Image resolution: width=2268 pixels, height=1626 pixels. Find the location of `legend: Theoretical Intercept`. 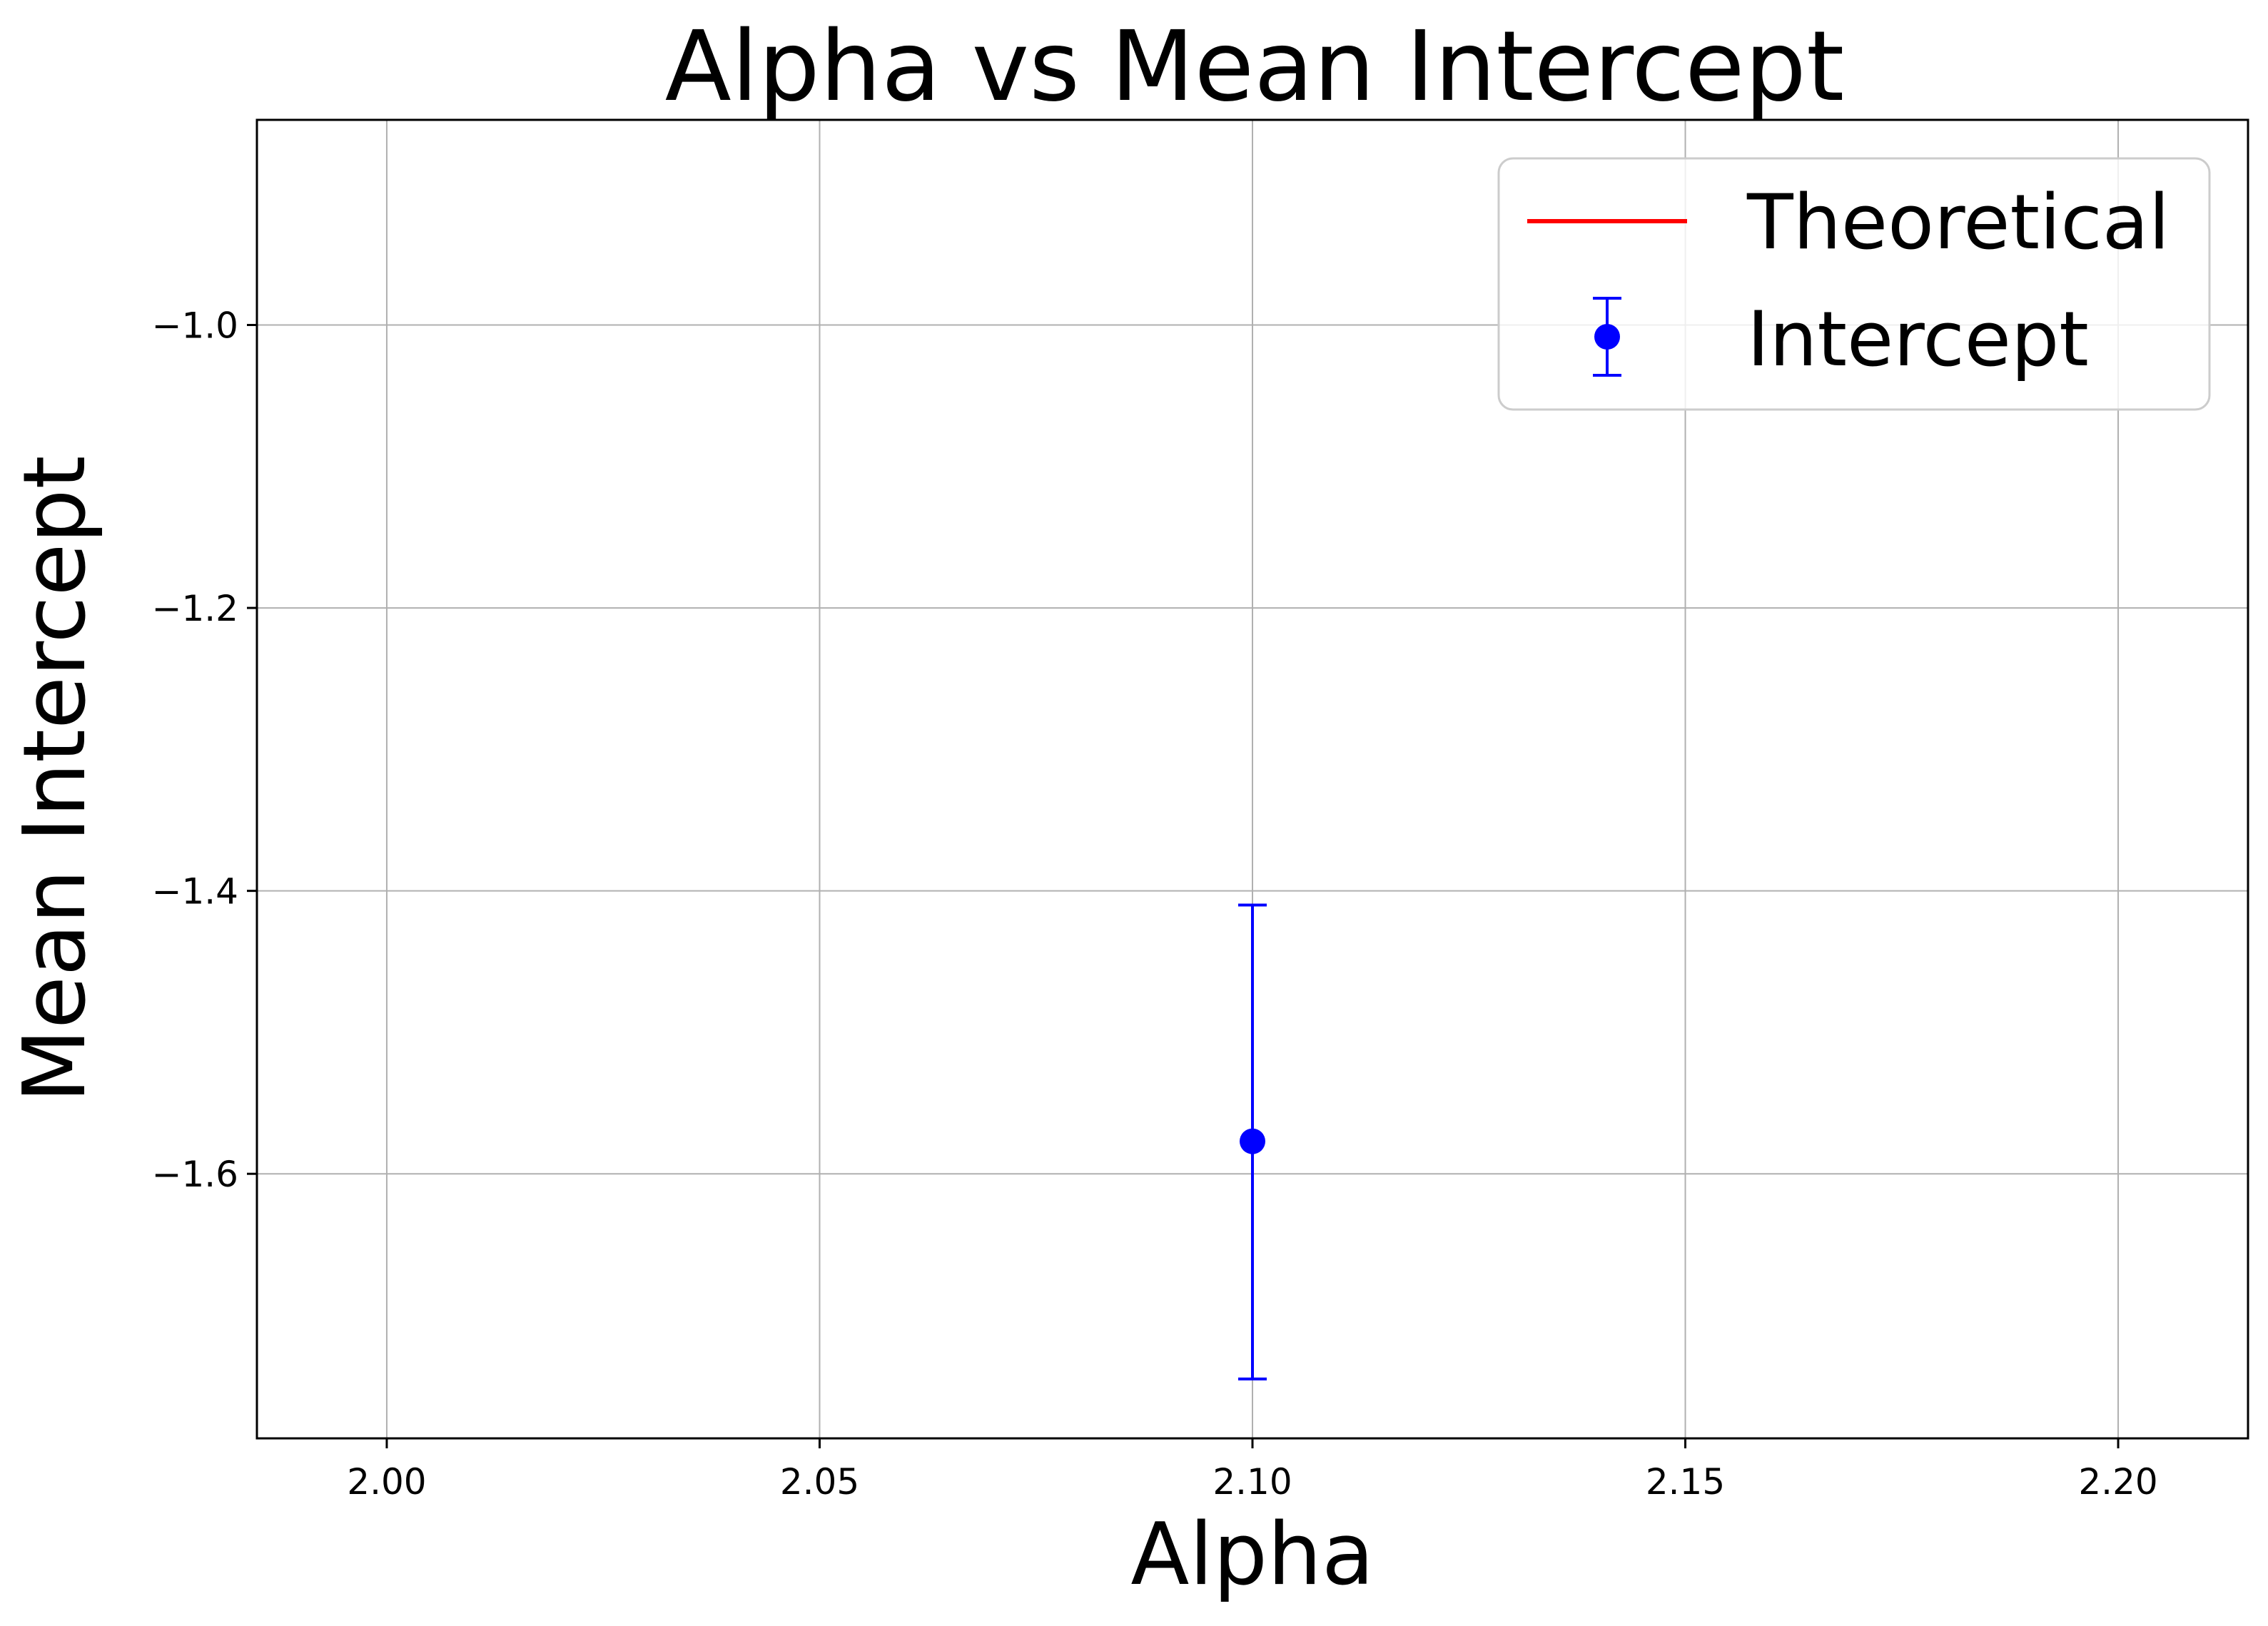

legend: Theoretical Intercept is located at coordinates (1854, 284).